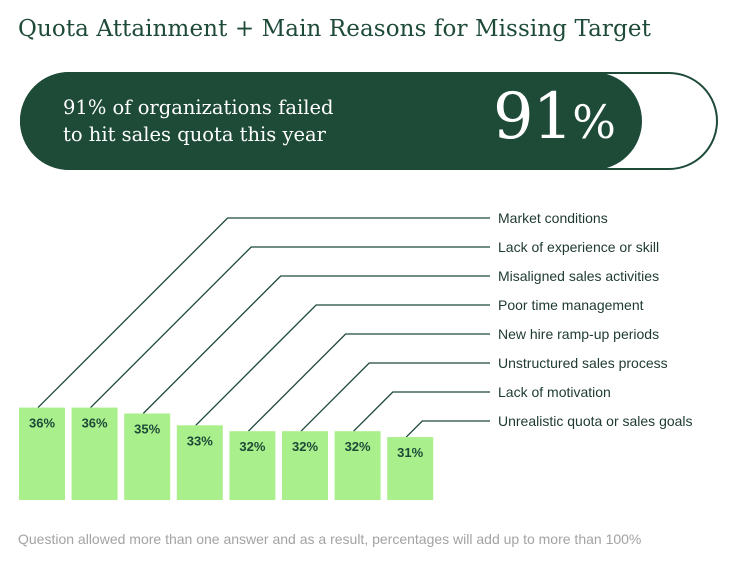 Image resolution: width=732 pixels, height=568 pixels. I want to click on banner-big-unit: %, so click(594, 122).